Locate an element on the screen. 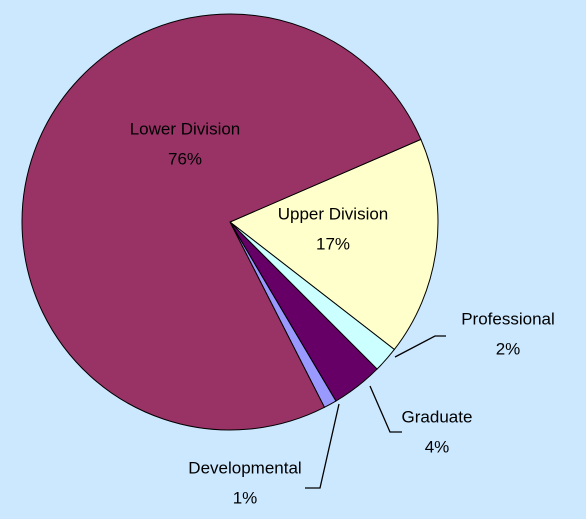 This screenshot has width=586, height=519. pie-slice is located at coordinates (334, 244).